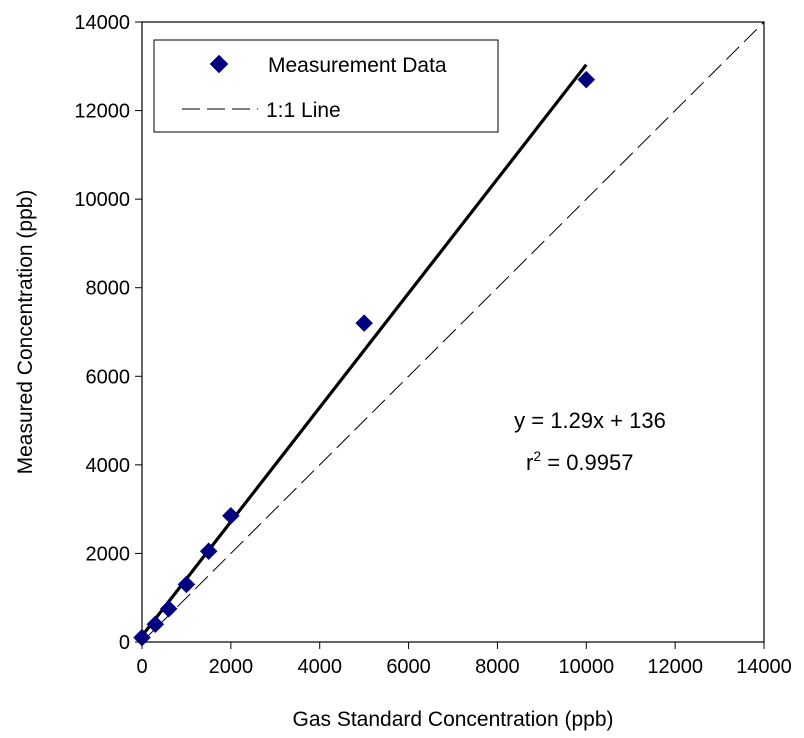 Image resolution: width=804 pixels, height=738 pixels. What do you see at coordinates (497, 667) in the screenshot?
I see `x-tick-label: 8000` at bounding box center [497, 667].